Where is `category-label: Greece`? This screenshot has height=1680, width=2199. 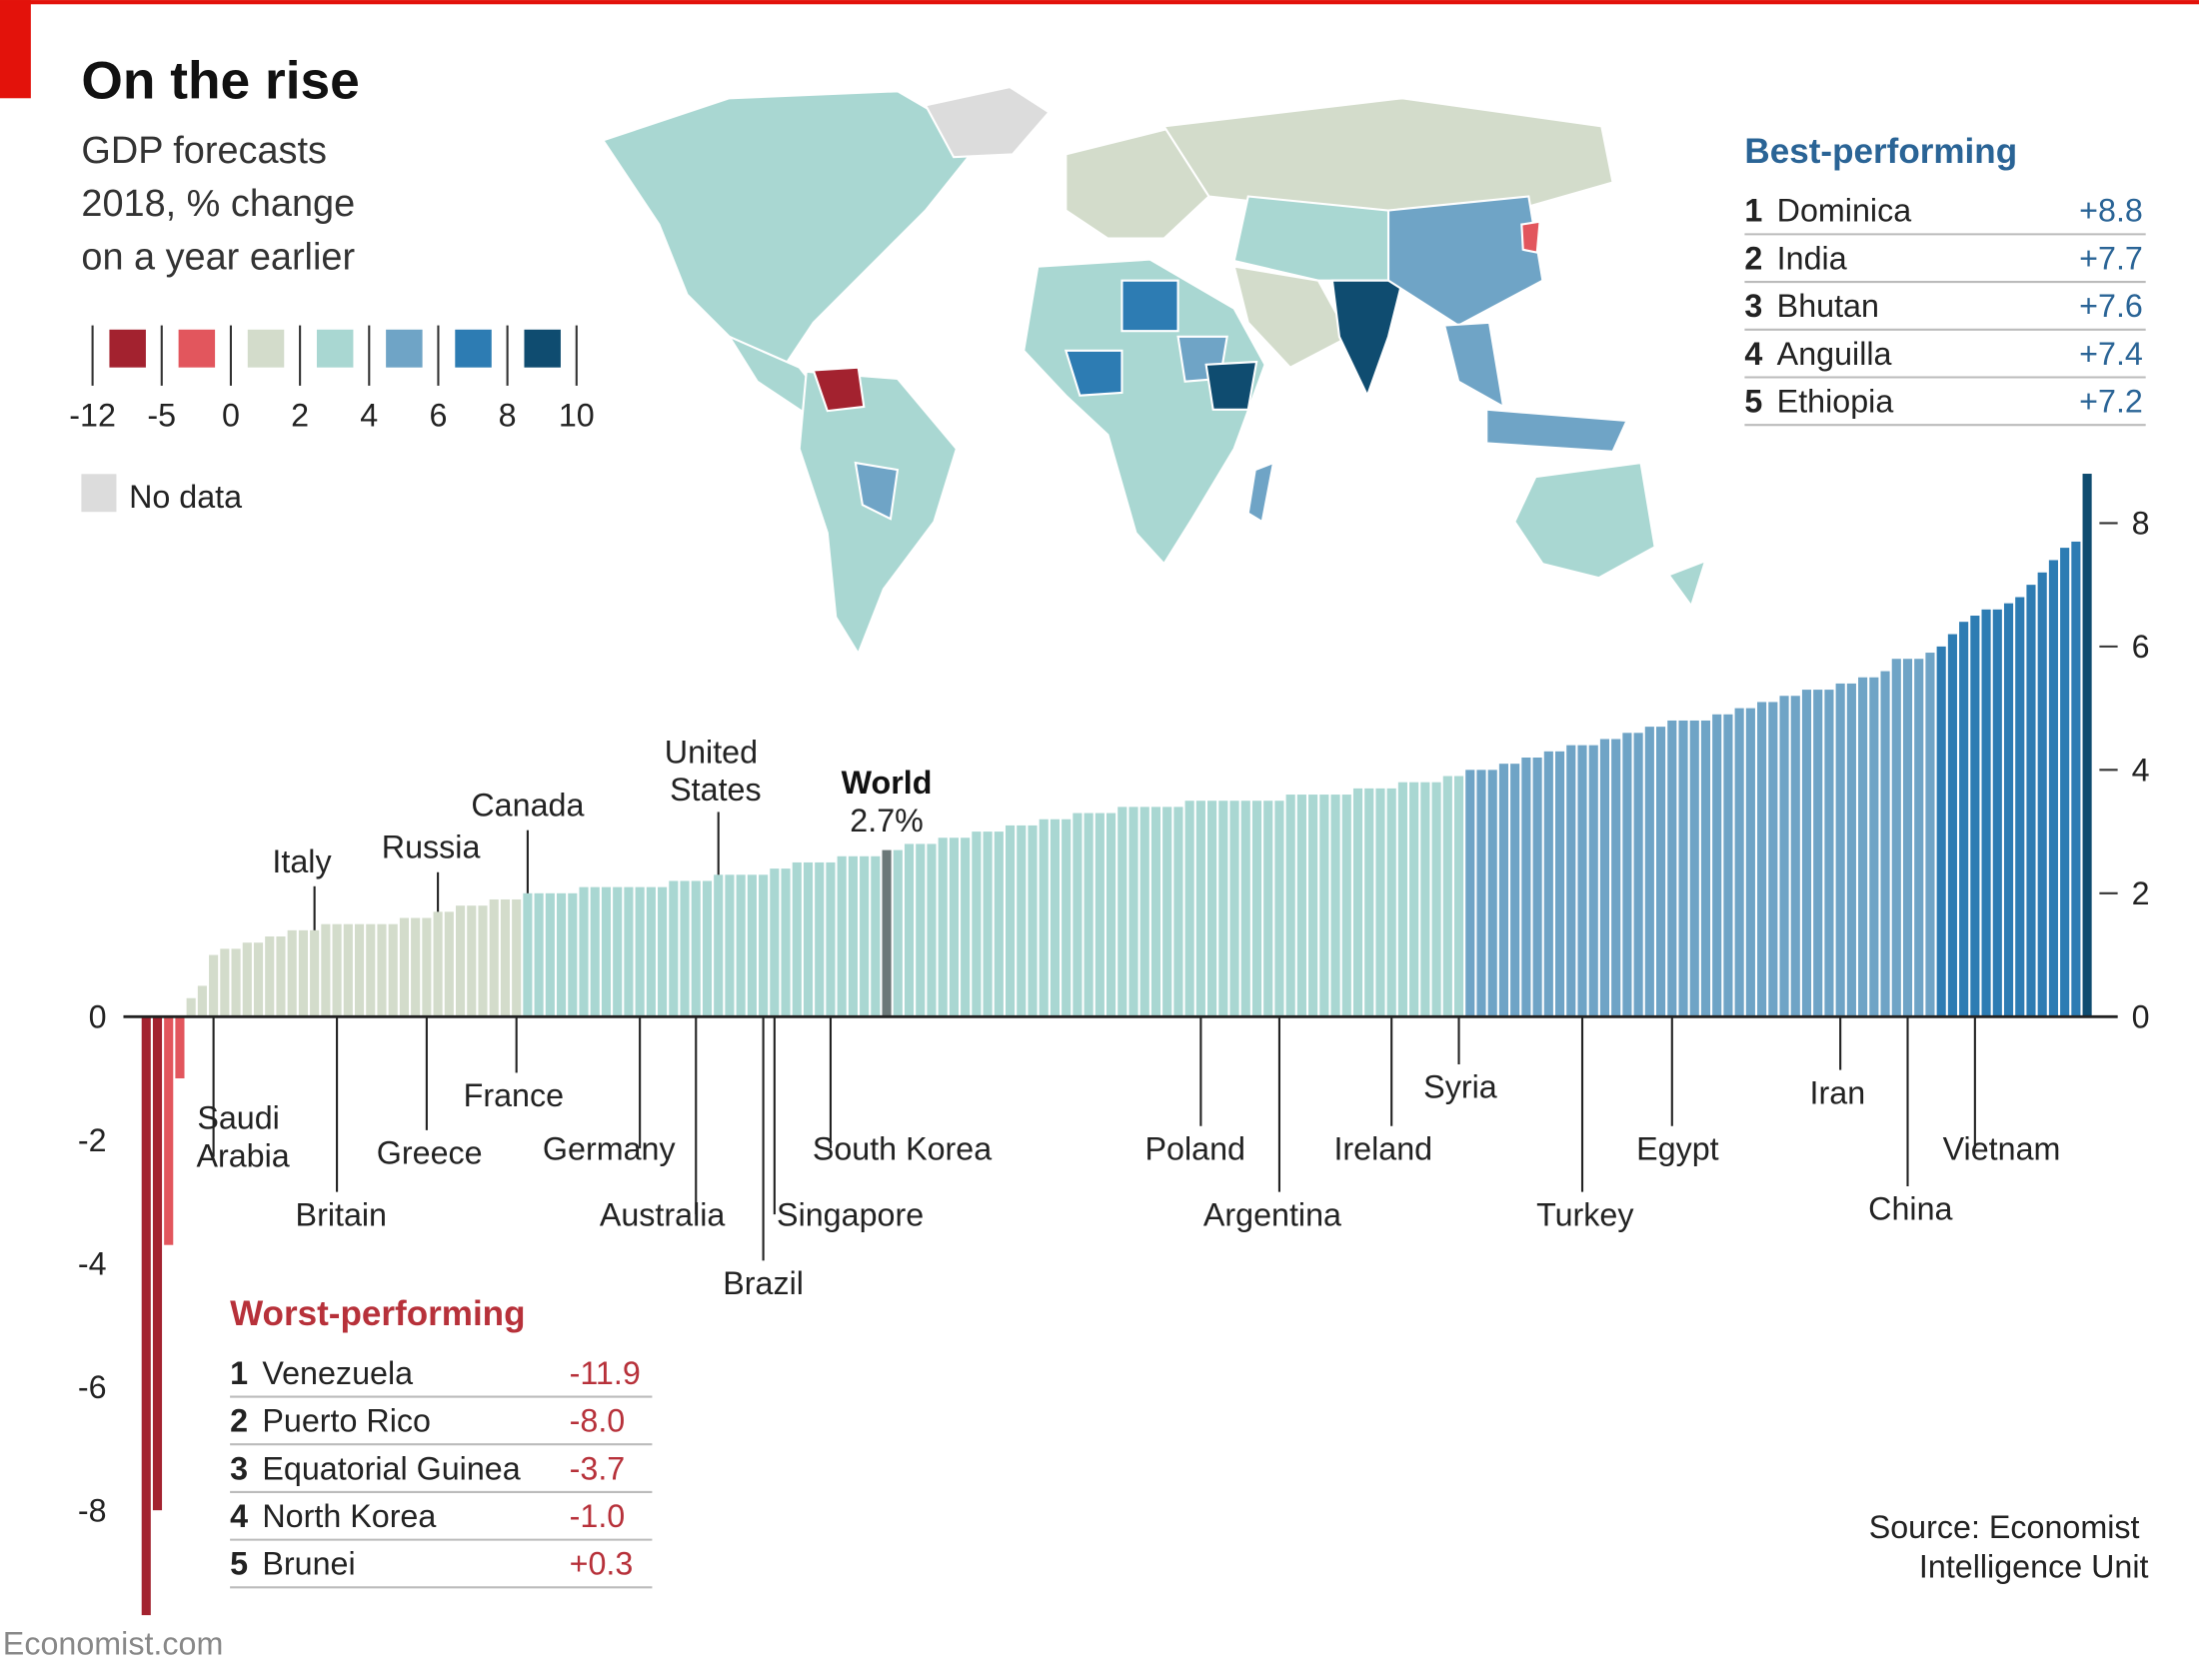 category-label: Greece is located at coordinates (430, 1153).